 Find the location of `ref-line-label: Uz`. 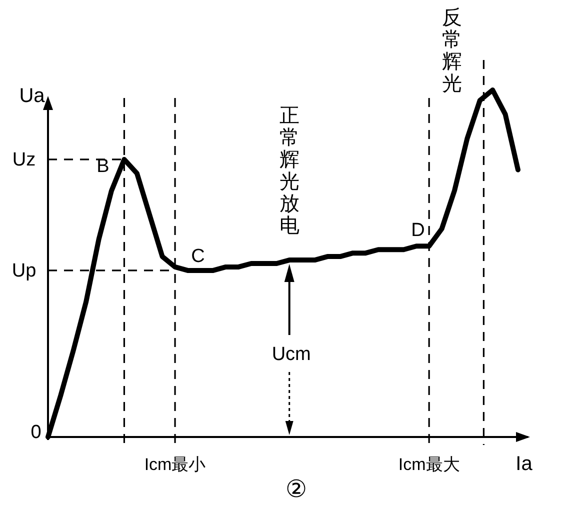

ref-line-label: Uz is located at coordinates (24, 159).